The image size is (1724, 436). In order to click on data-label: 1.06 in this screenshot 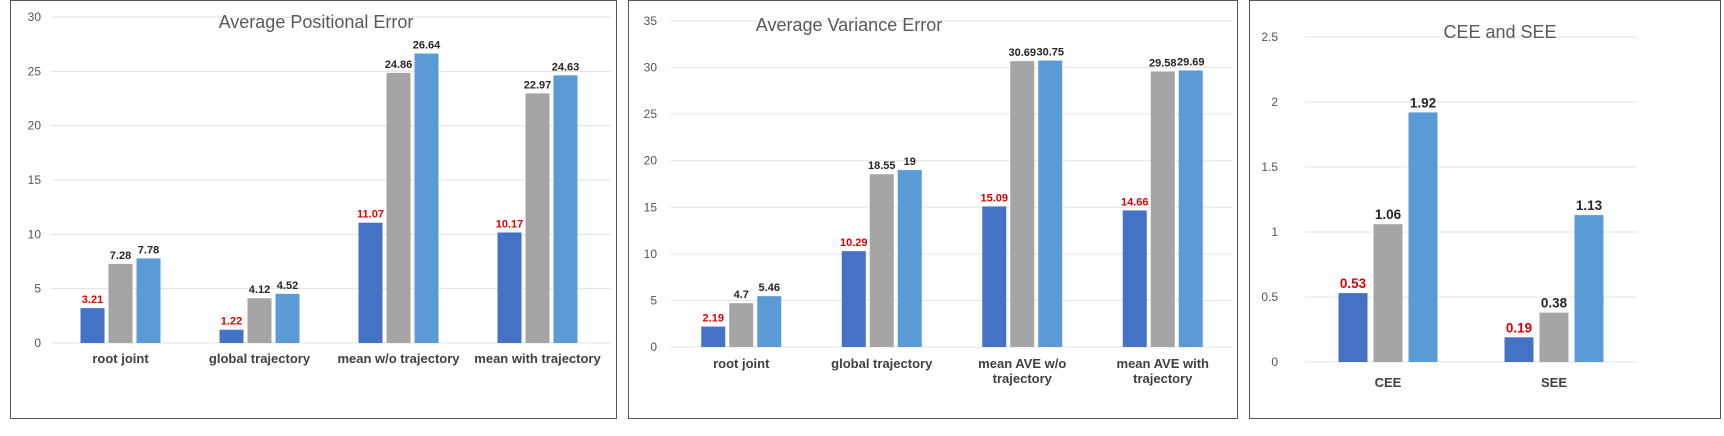, I will do `click(1388, 214)`.